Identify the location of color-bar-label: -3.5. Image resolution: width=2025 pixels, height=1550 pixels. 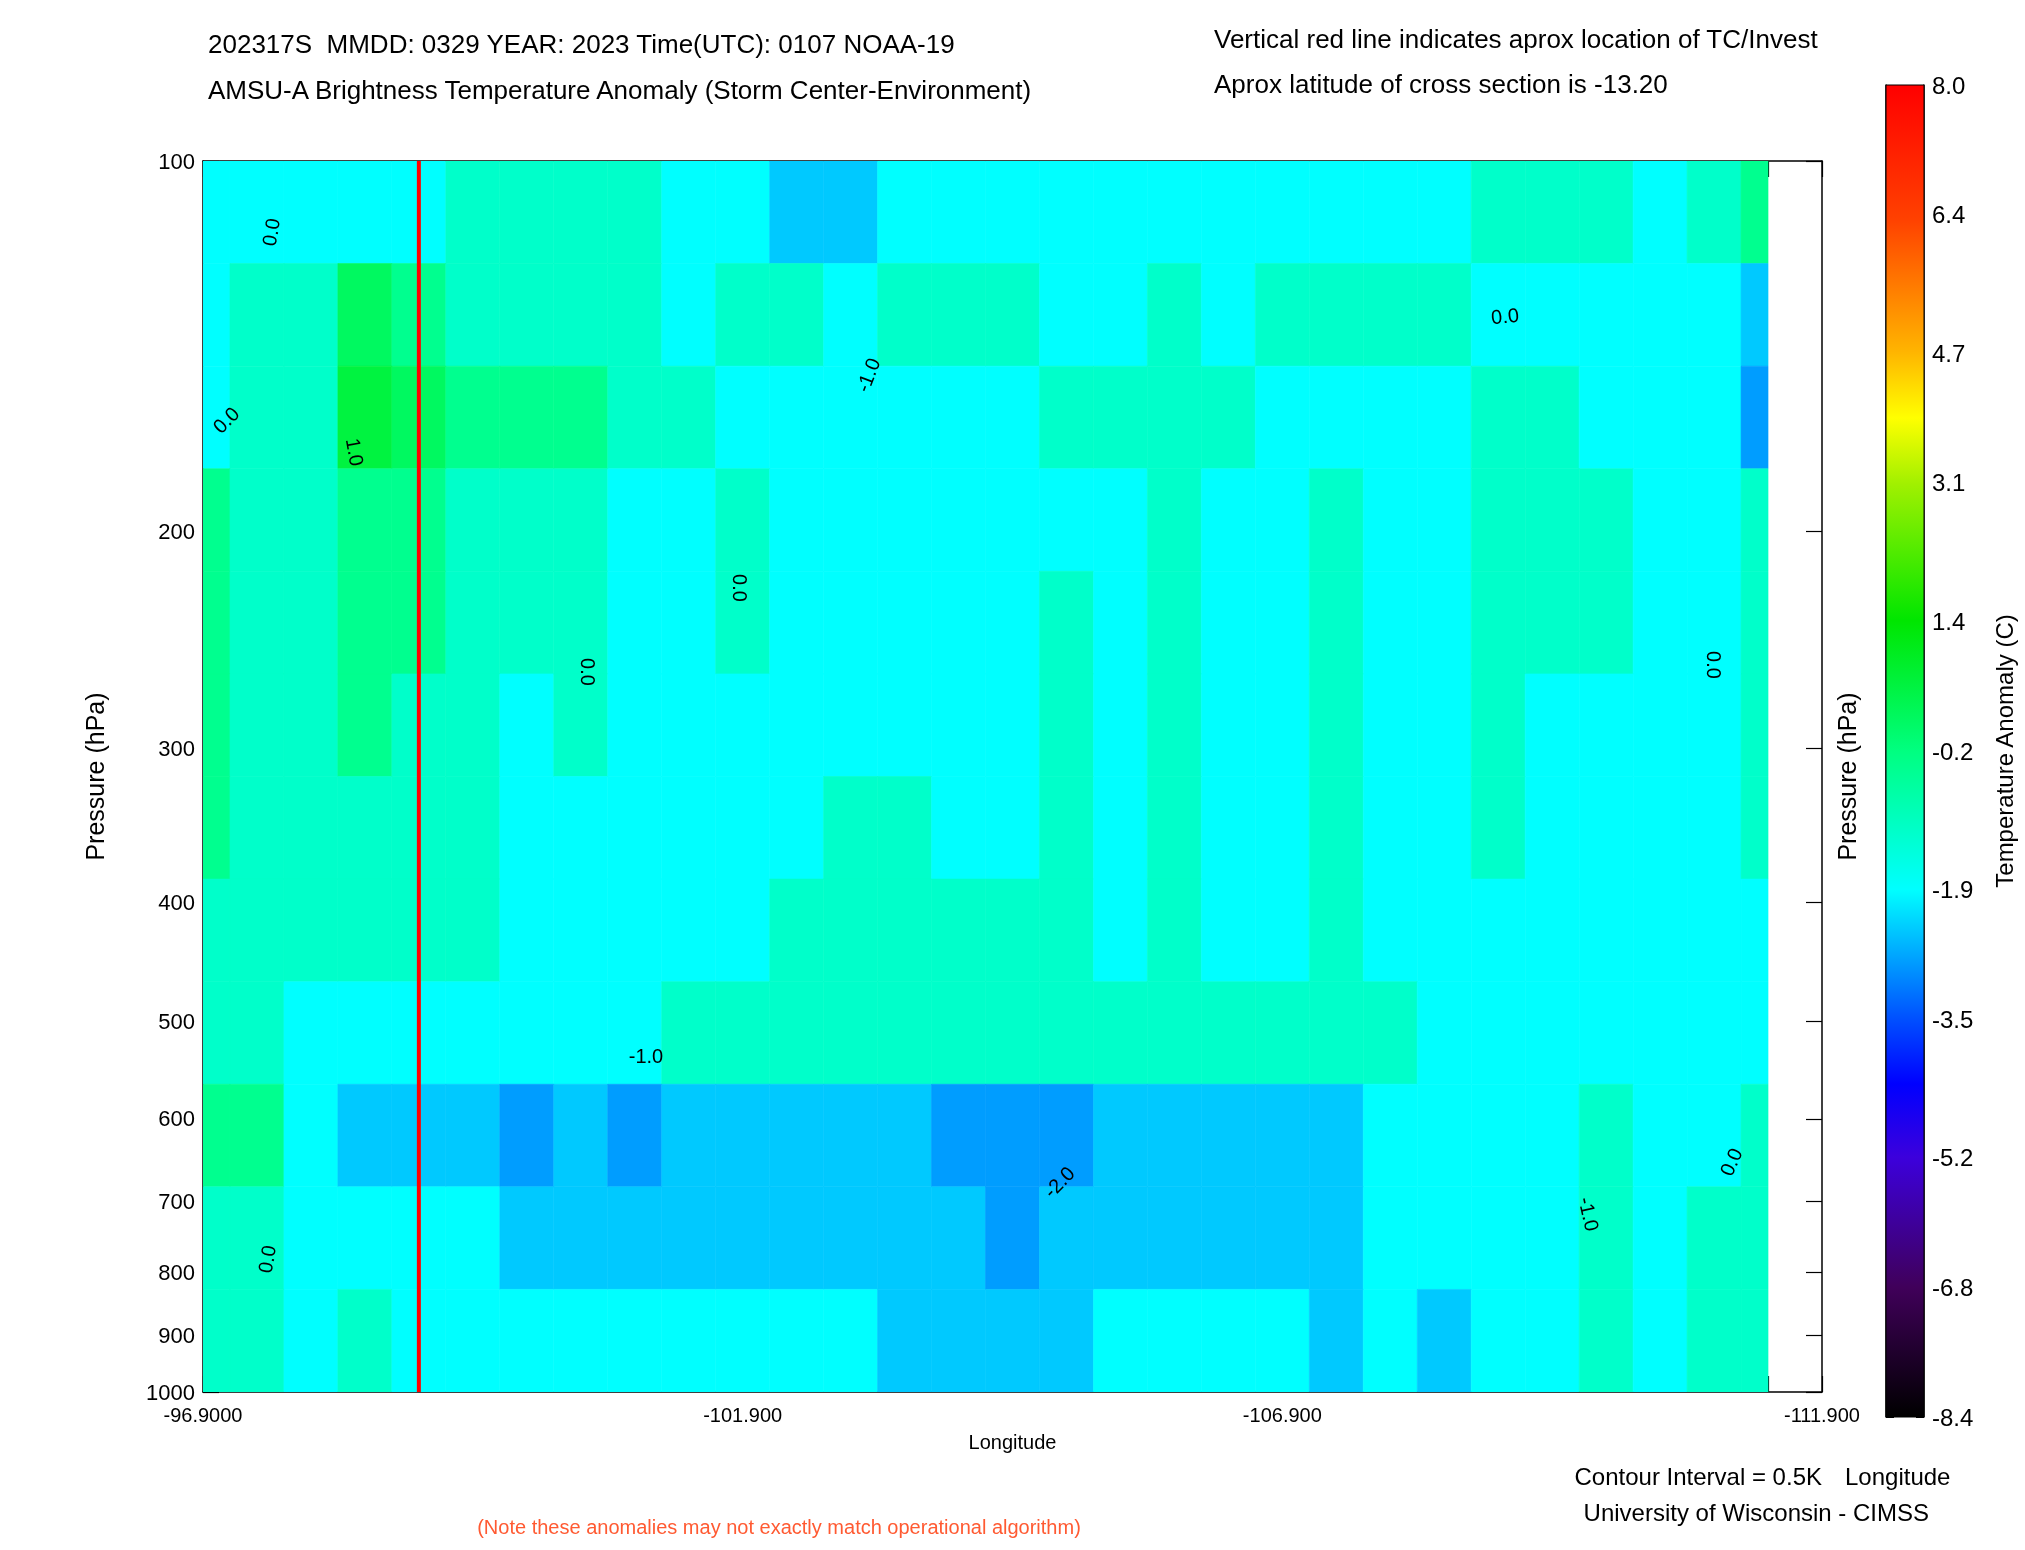
(1953, 1019).